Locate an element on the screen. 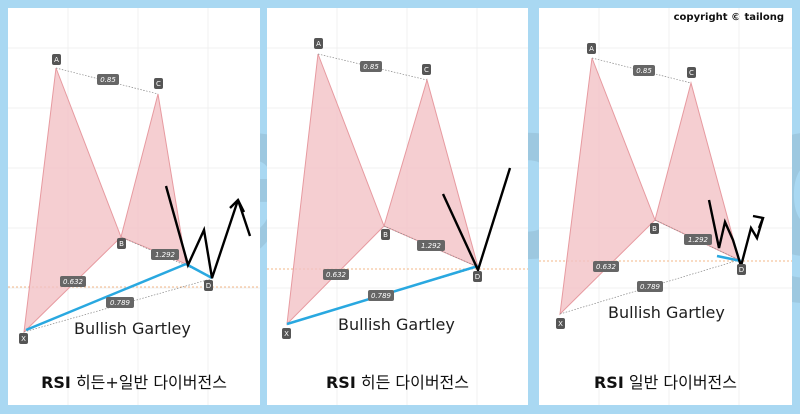  panel-caption: RSI 일반 다이버전스 is located at coordinates (665, 381).